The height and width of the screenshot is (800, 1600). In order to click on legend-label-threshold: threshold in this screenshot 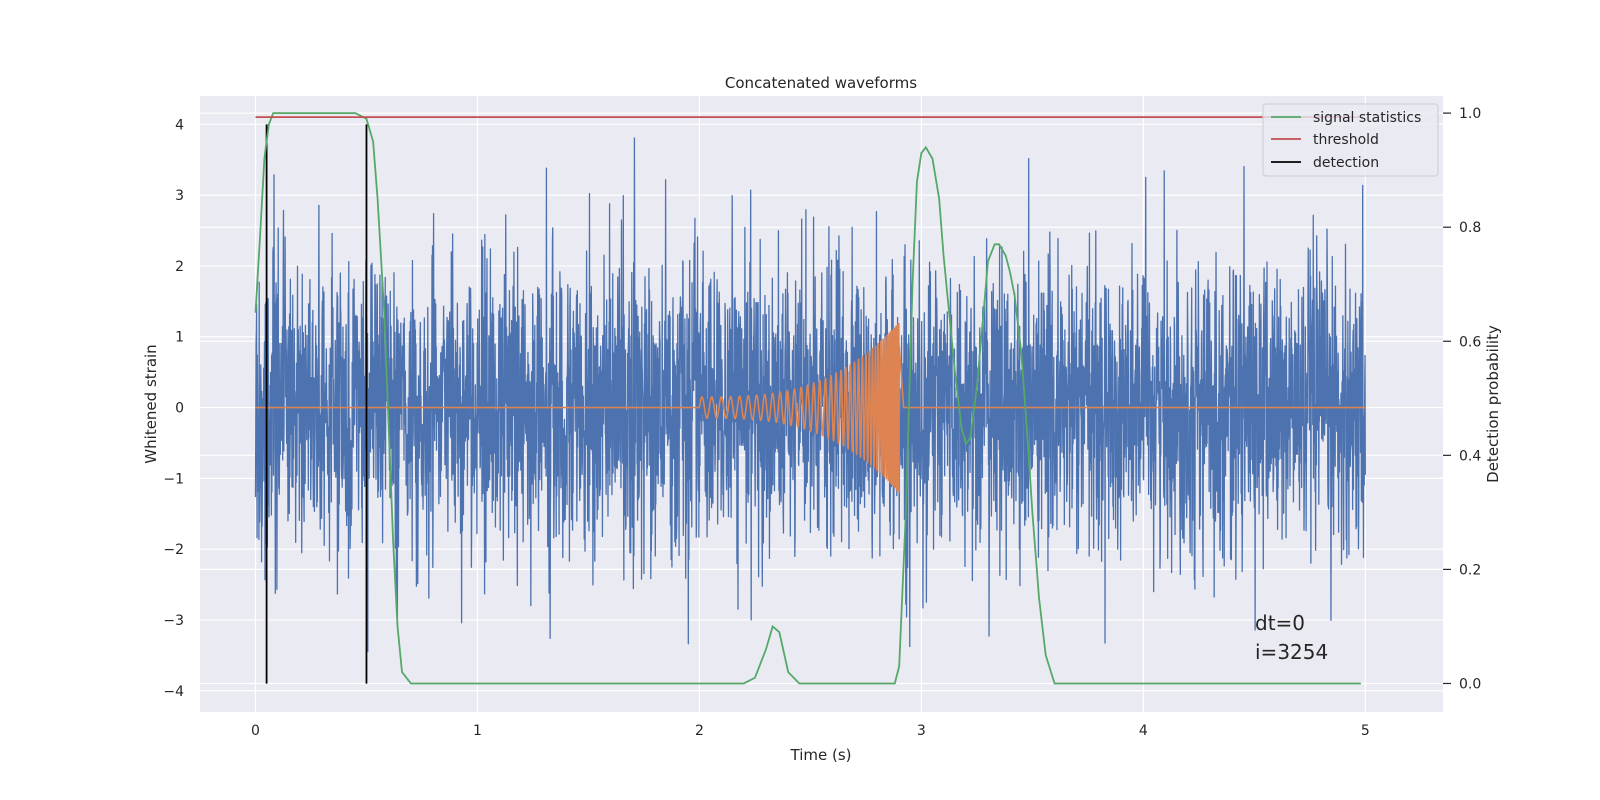, I will do `click(1346, 140)`.